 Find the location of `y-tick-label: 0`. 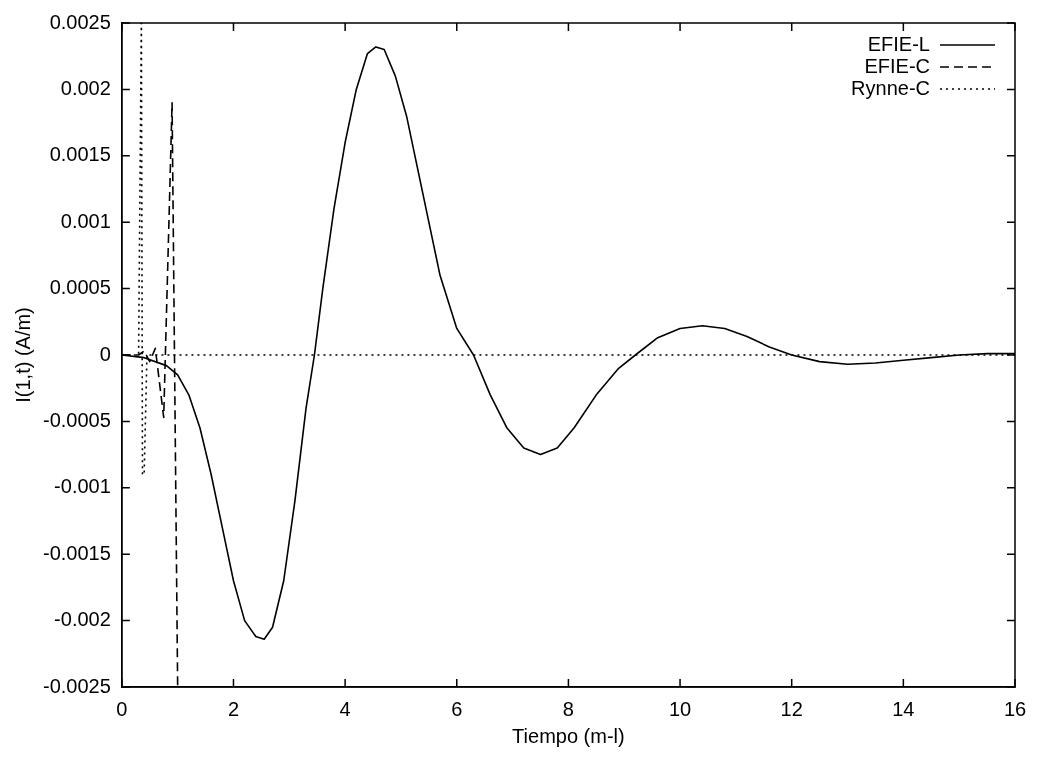

y-tick-label: 0 is located at coordinates (105, 353).